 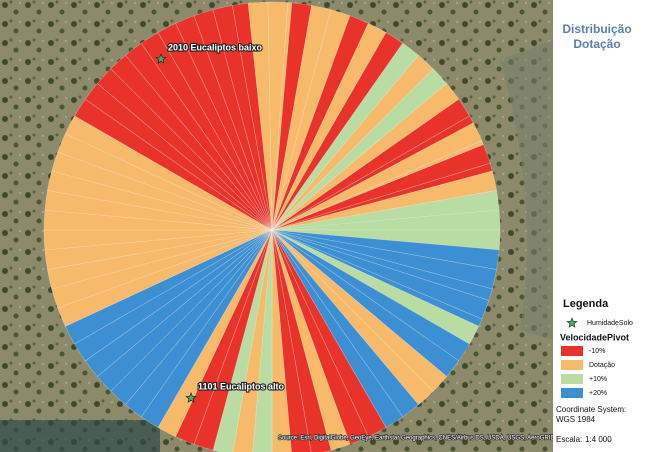 I want to click on title: Distribuição, so click(x=596, y=29).